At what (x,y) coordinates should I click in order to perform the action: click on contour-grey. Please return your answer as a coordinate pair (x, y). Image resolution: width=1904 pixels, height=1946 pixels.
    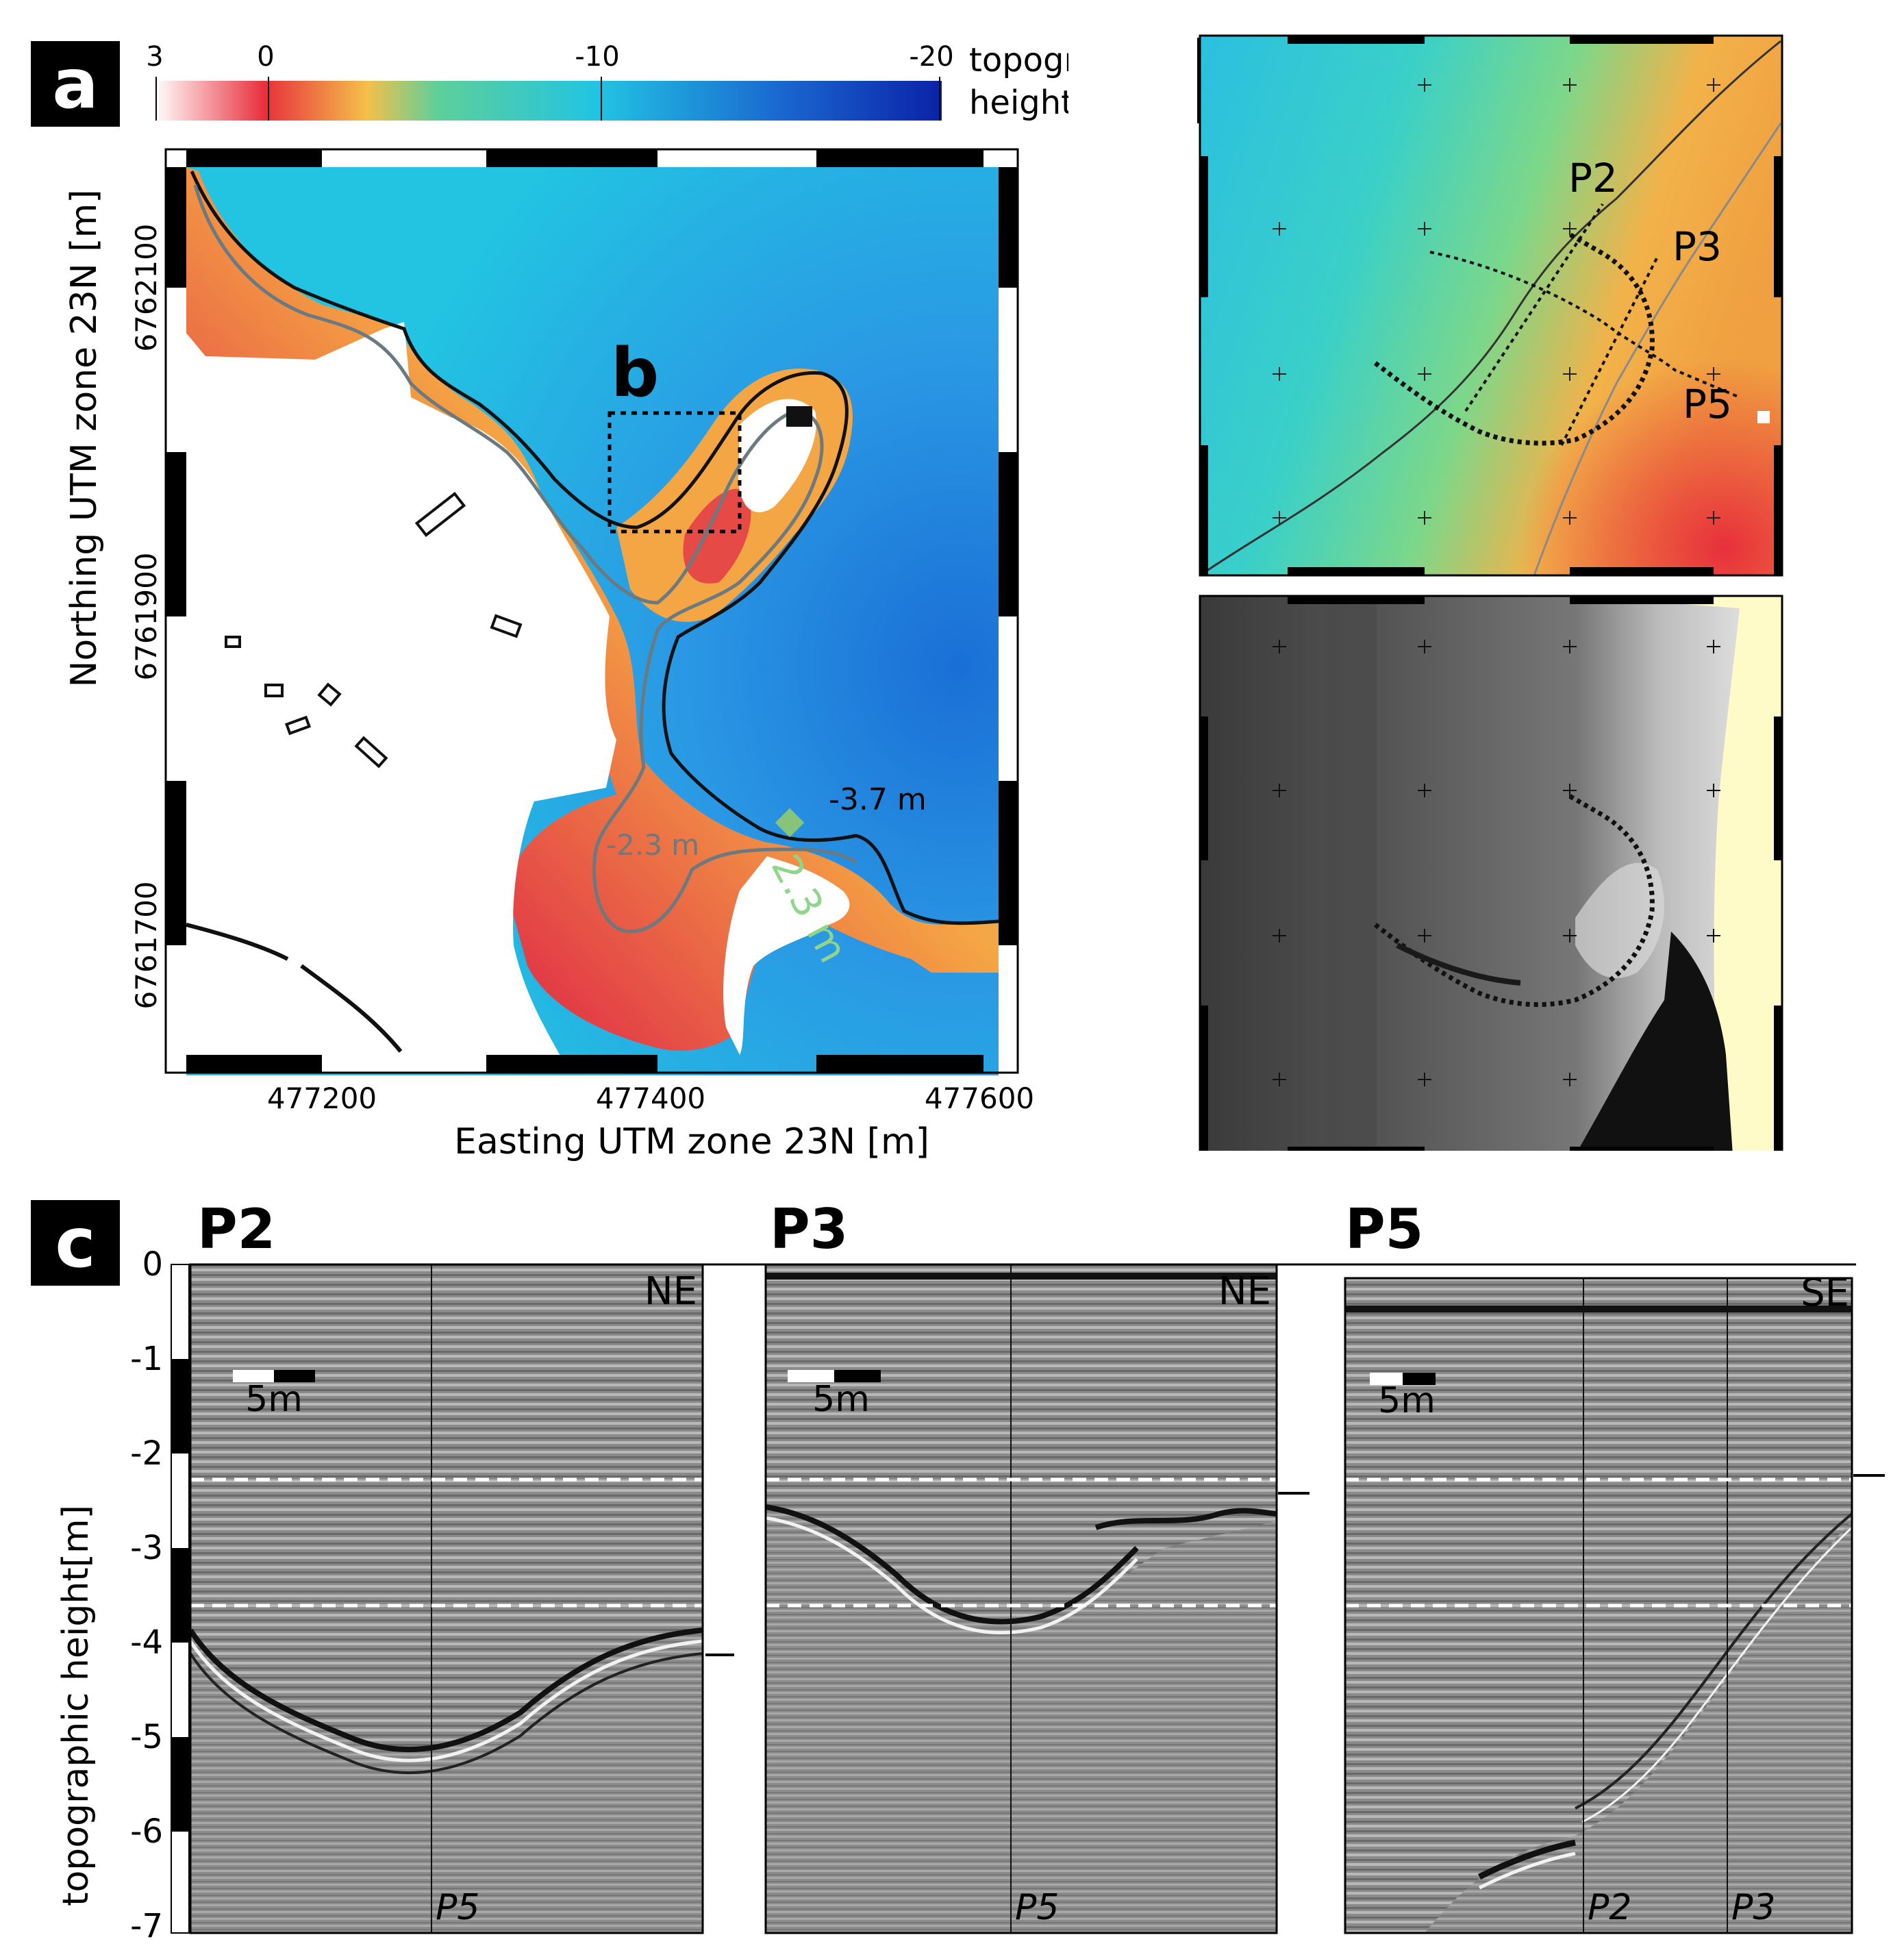
    Looking at the image, I should click on (525, 559).